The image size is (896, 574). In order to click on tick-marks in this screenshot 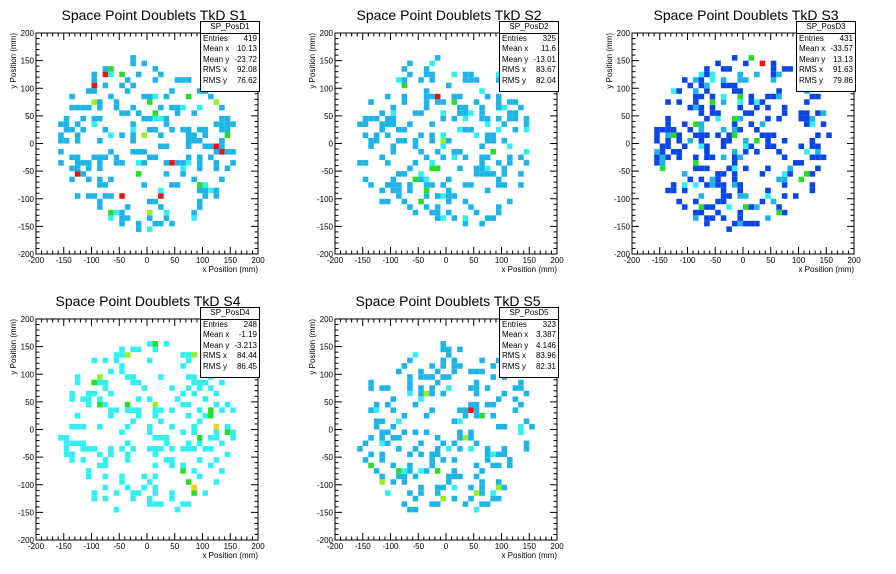, I will do `click(446, 143)`.